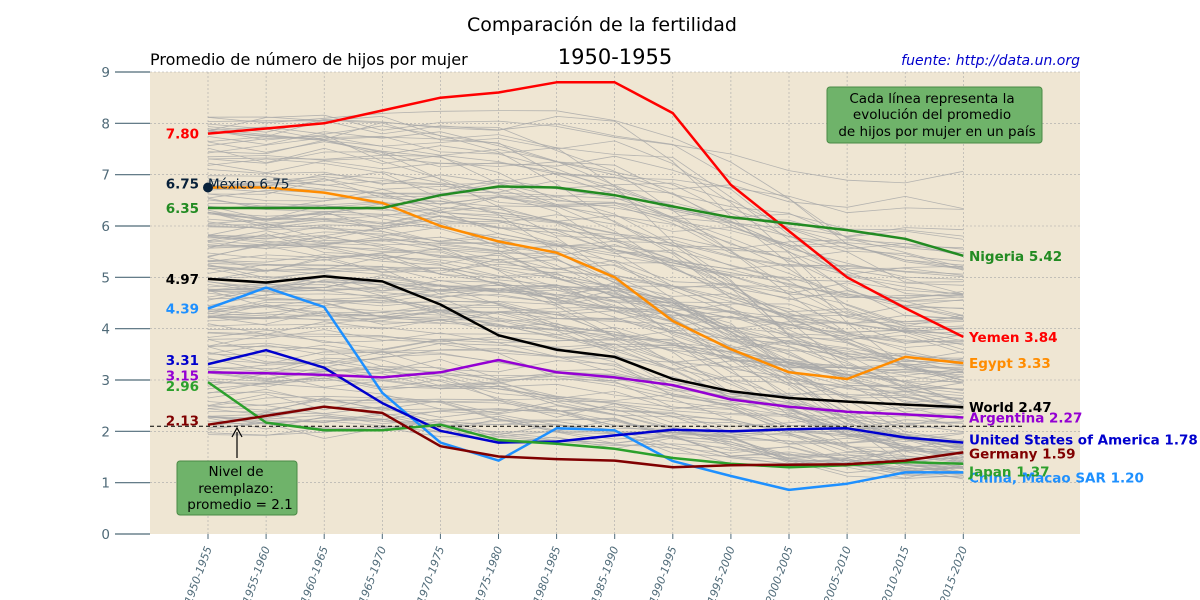 Image resolution: width=1200 pixels, height=600 pixels. I want to click on series-end-label: Nigeria 5.42, so click(1015, 257).